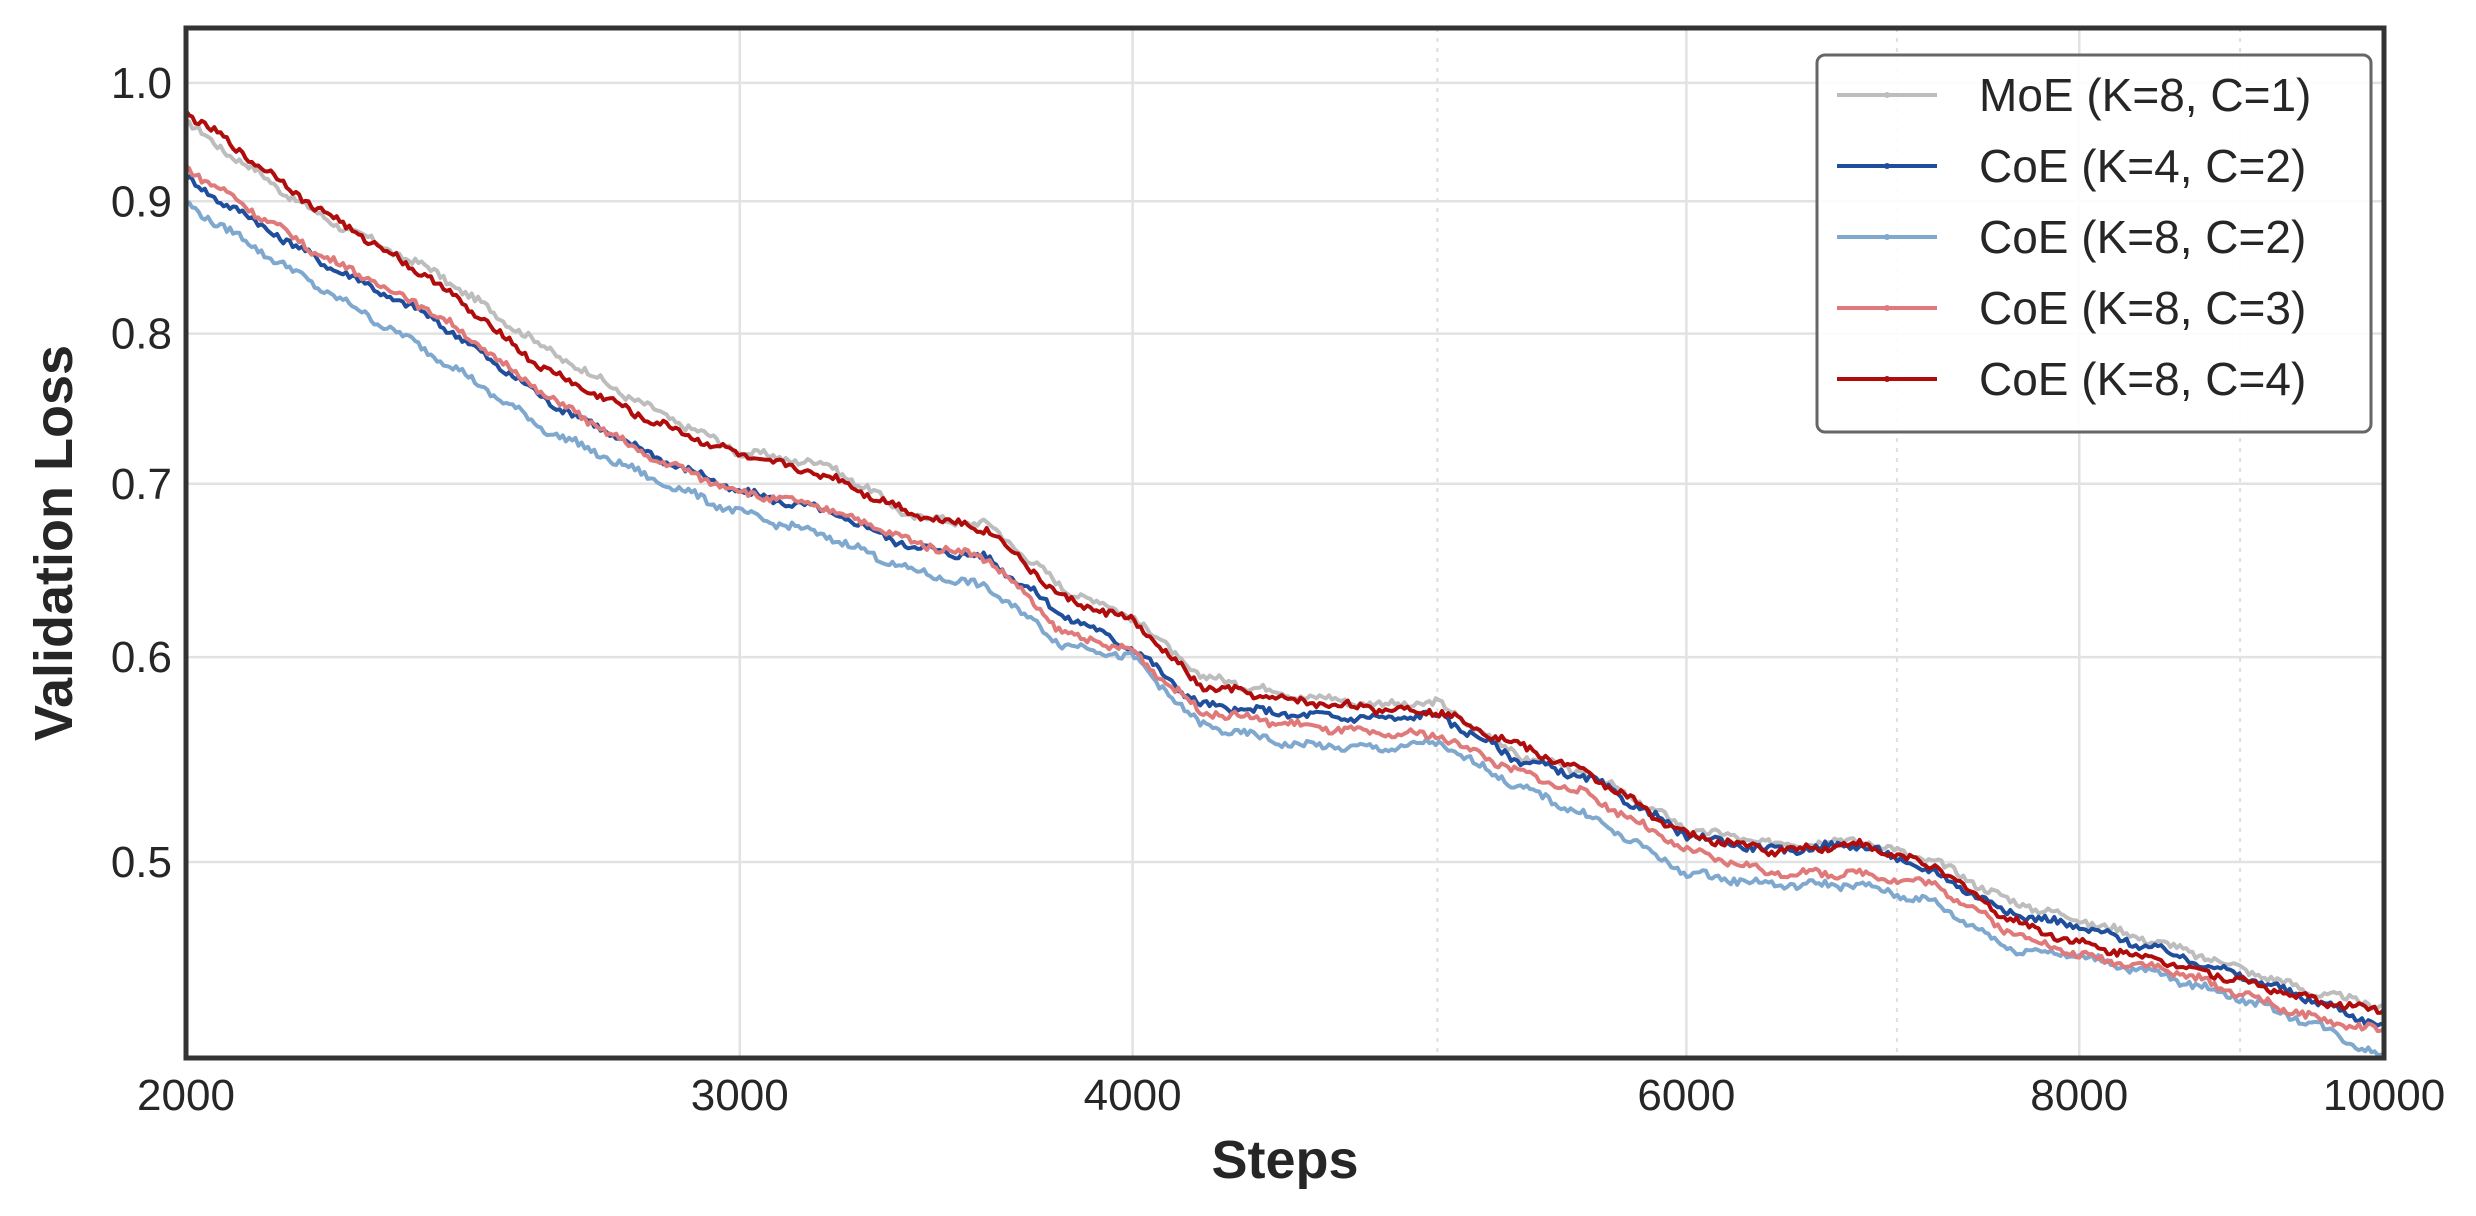  I want to click on y-tick-label: 0.6, so click(141, 657).